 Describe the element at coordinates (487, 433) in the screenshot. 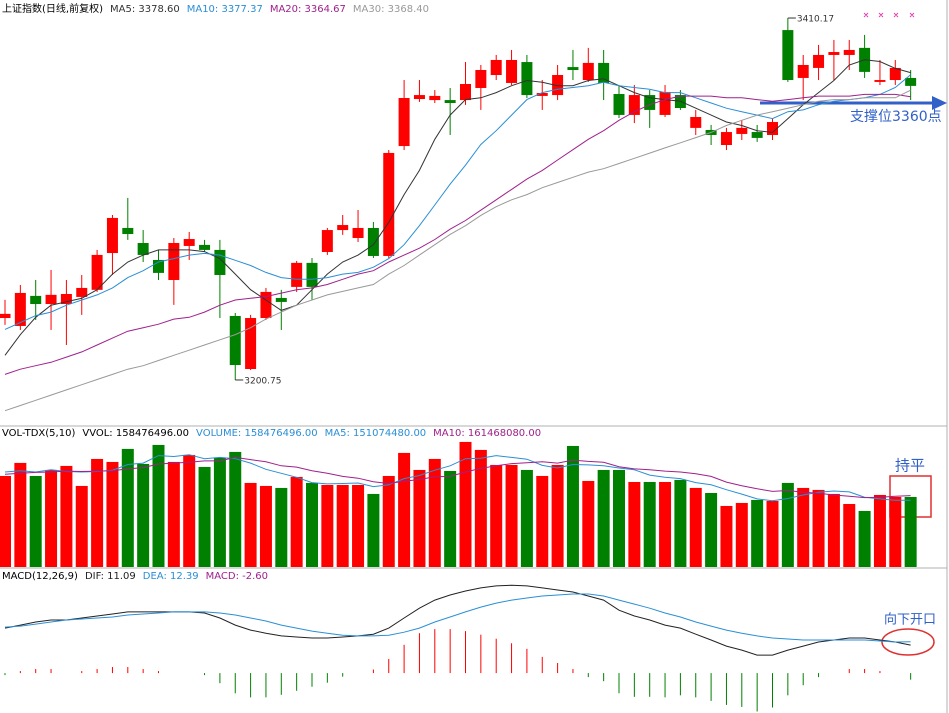

I see `legend-entry: MA10: 161468080.00` at that location.